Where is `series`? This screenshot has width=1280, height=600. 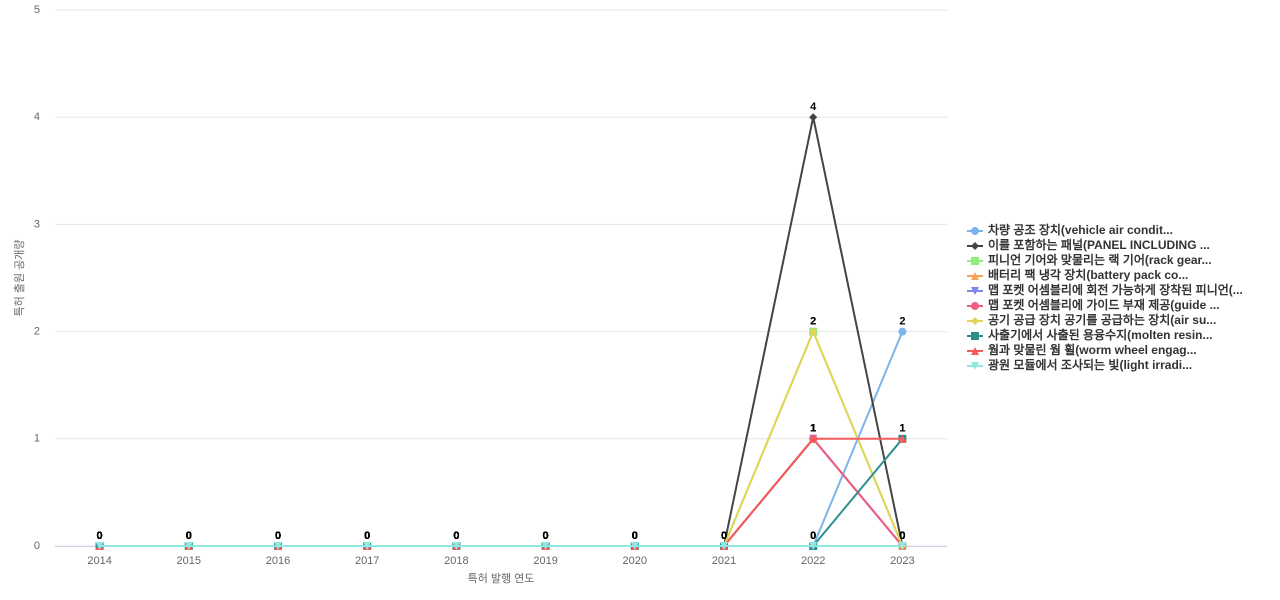
series is located at coordinates (501, 492).